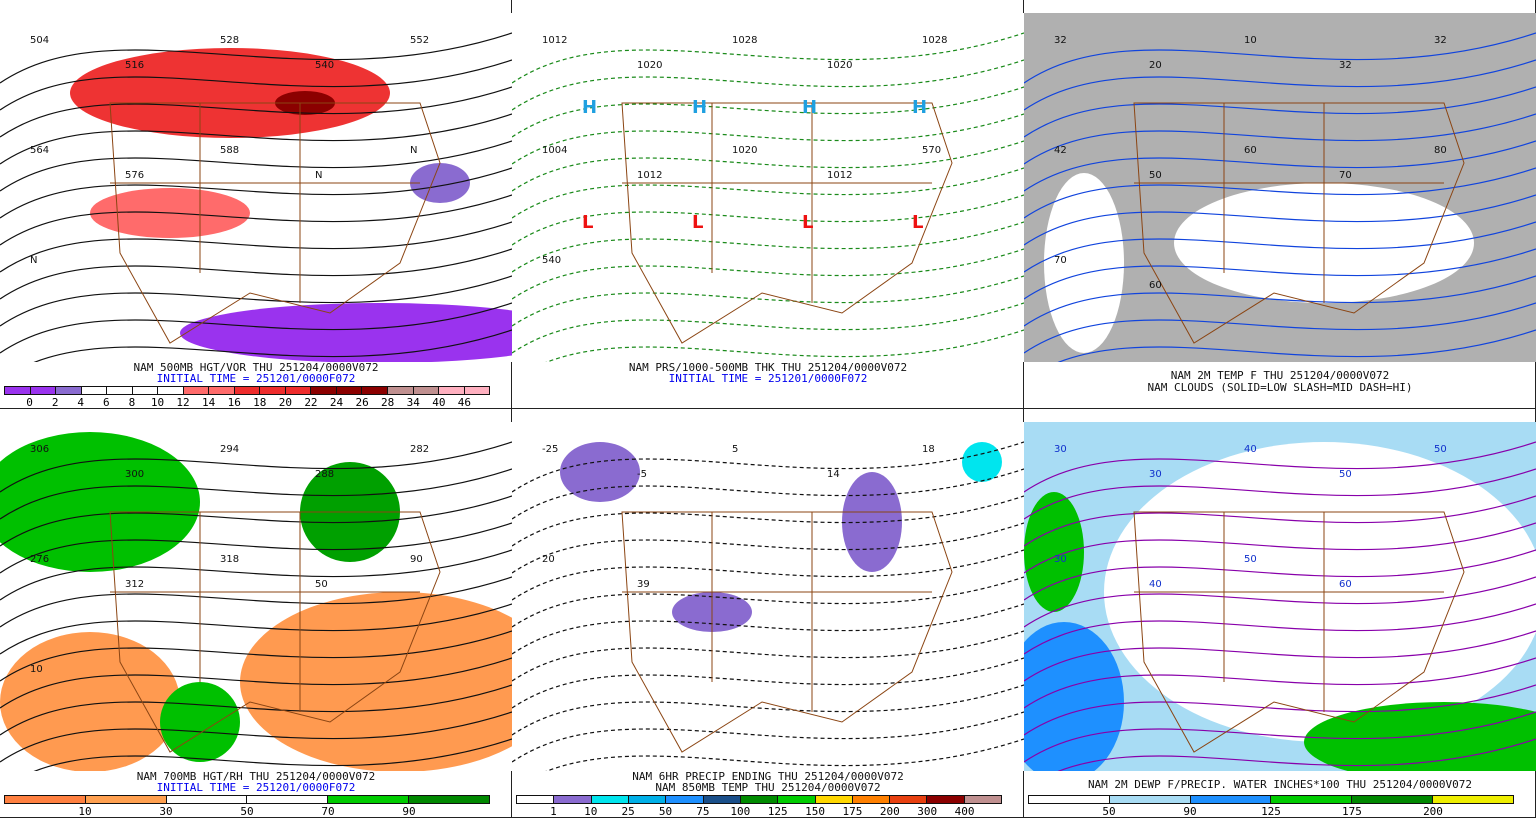 This screenshot has width=1536, height=819. I want to click on contour-label: 516, so click(134, 65).